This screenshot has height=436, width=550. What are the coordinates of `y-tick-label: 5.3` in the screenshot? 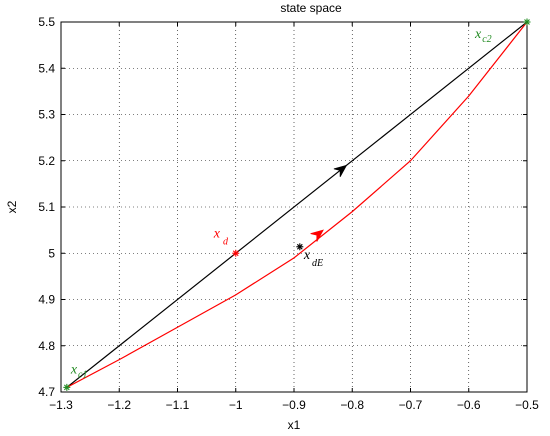 It's located at (46, 115).